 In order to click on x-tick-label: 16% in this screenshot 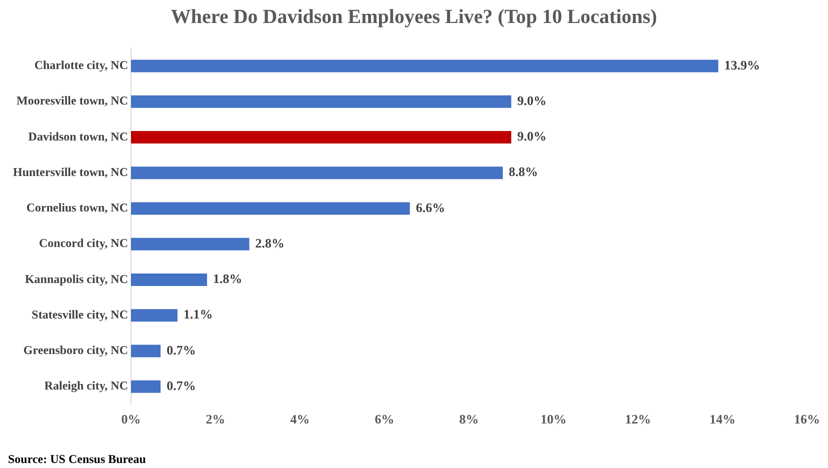, I will do `click(807, 419)`.